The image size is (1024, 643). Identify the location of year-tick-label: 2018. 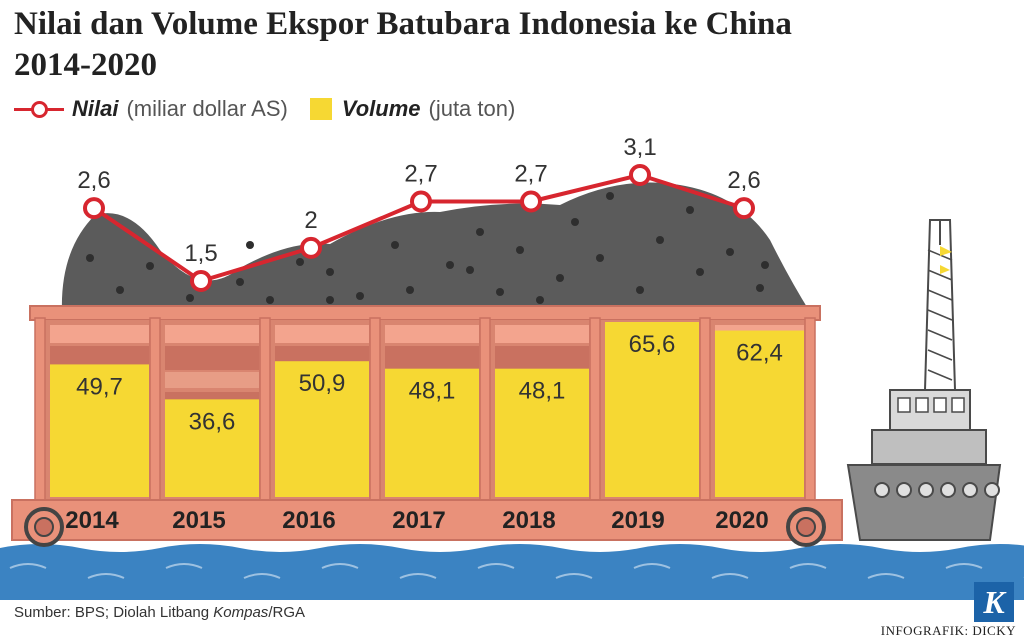
(528, 520).